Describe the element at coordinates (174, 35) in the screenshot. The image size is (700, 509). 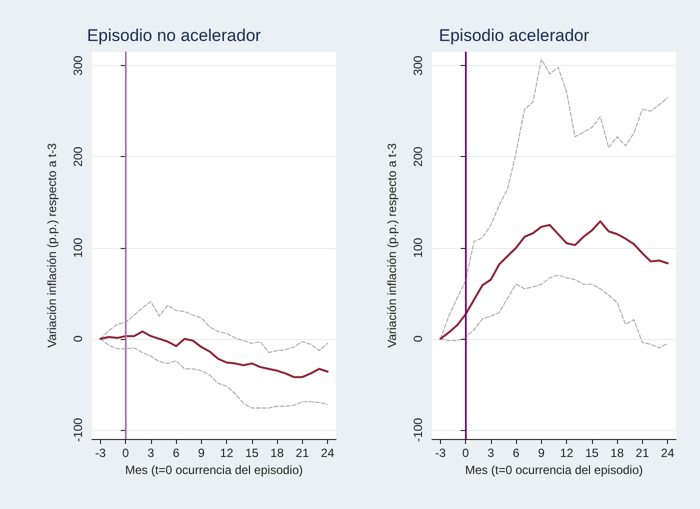
I see `chart-title: Episodio no acelerador` at that location.